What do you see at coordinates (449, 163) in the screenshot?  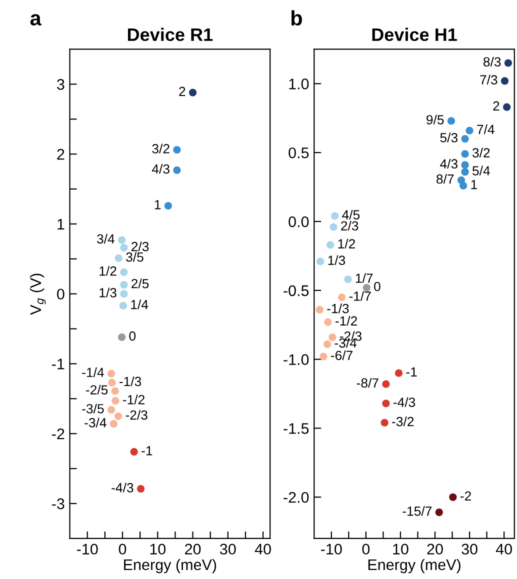 I see `annotation: 4/3` at bounding box center [449, 163].